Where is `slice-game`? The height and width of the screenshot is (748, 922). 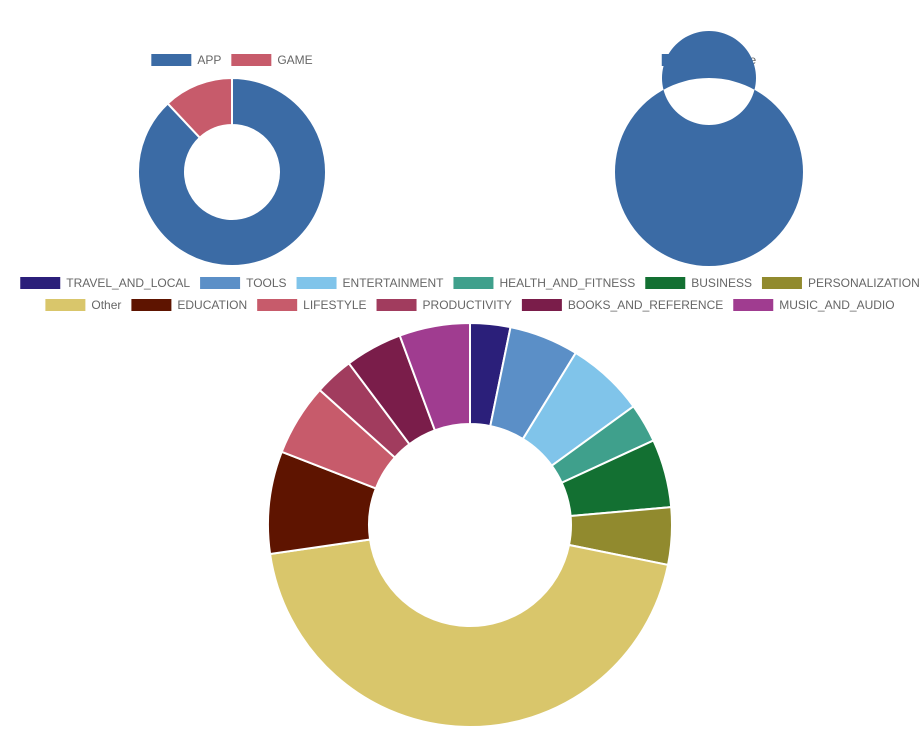
slice-game is located at coordinates (199, 108).